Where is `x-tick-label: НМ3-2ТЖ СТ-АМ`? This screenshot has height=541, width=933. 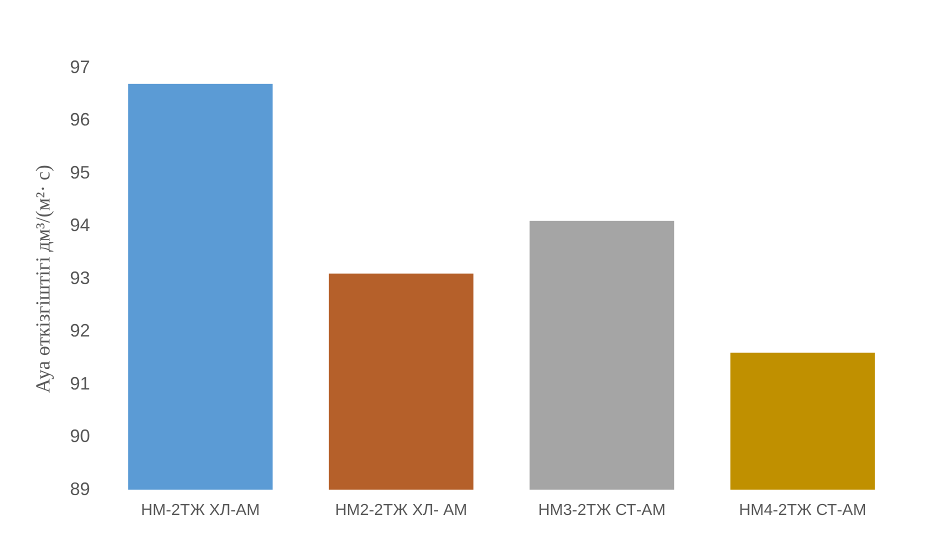 x-tick-label: НМ3-2ТЖ СТ-АМ is located at coordinates (602, 510).